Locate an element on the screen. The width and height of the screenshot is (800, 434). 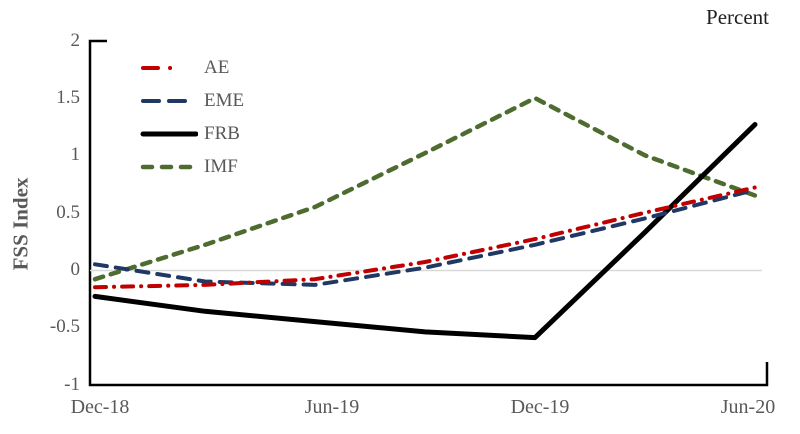
legend-item-ae: AE is located at coordinates (192, 67).